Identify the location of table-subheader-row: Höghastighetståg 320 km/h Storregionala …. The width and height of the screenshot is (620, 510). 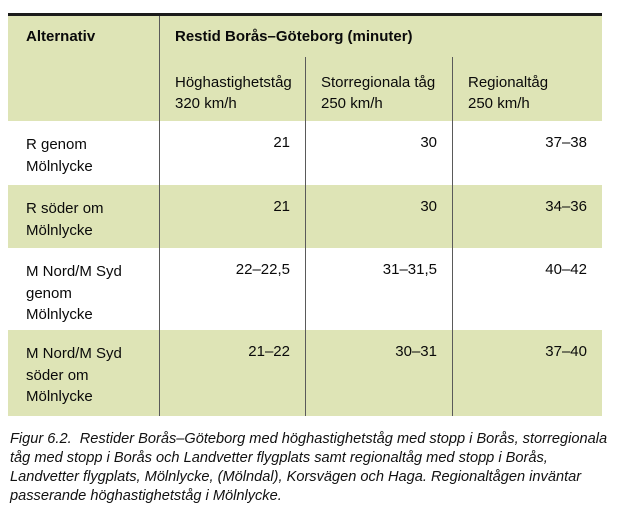
(305, 89).